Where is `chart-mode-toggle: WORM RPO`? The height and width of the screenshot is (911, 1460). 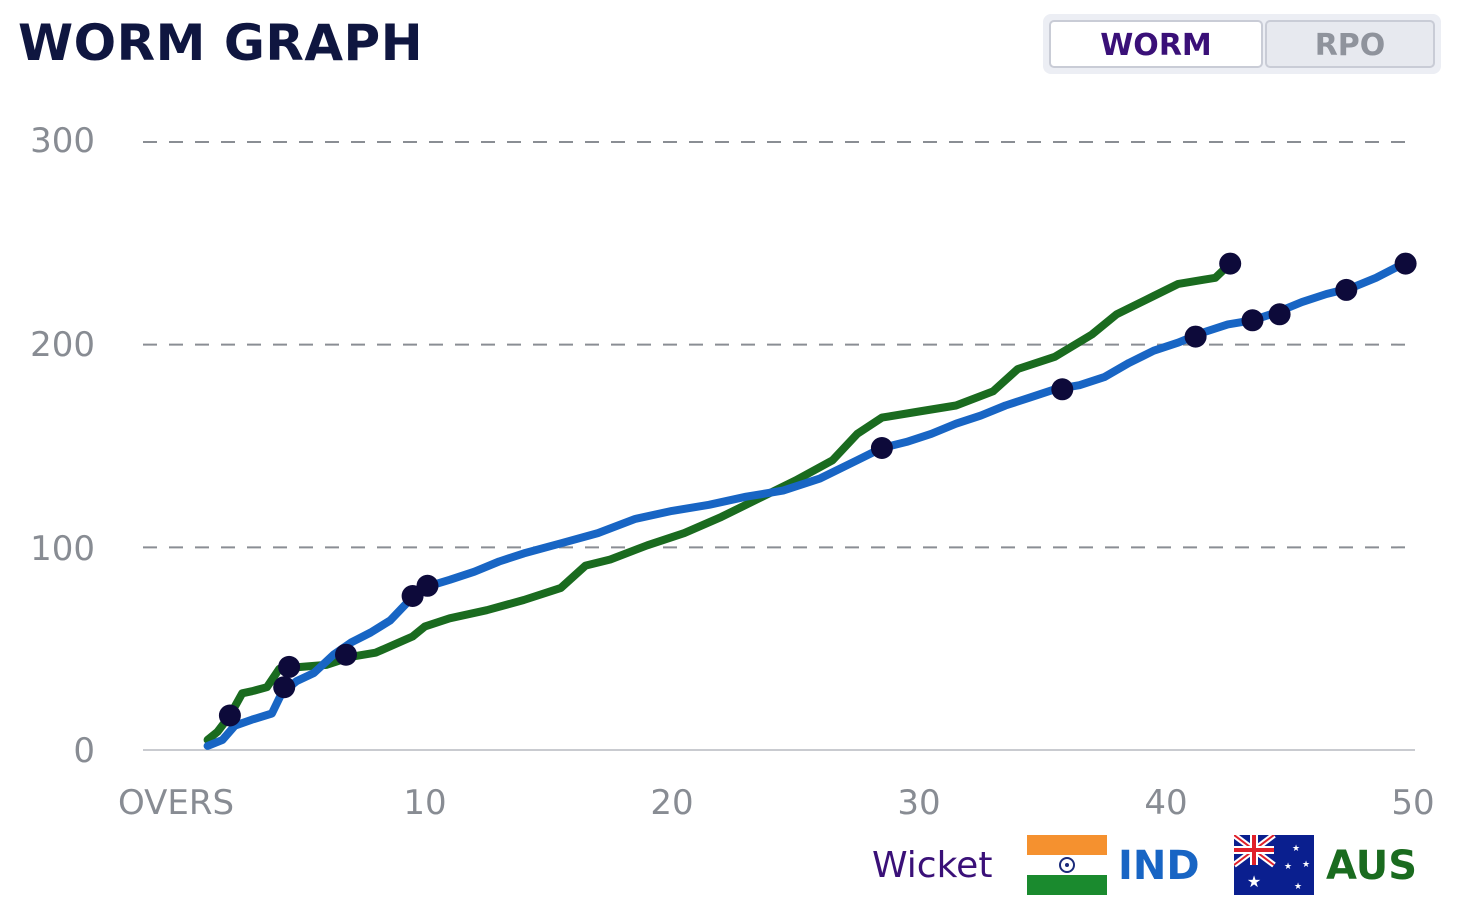
chart-mode-toggle: WORM RPO is located at coordinates (1242, 44).